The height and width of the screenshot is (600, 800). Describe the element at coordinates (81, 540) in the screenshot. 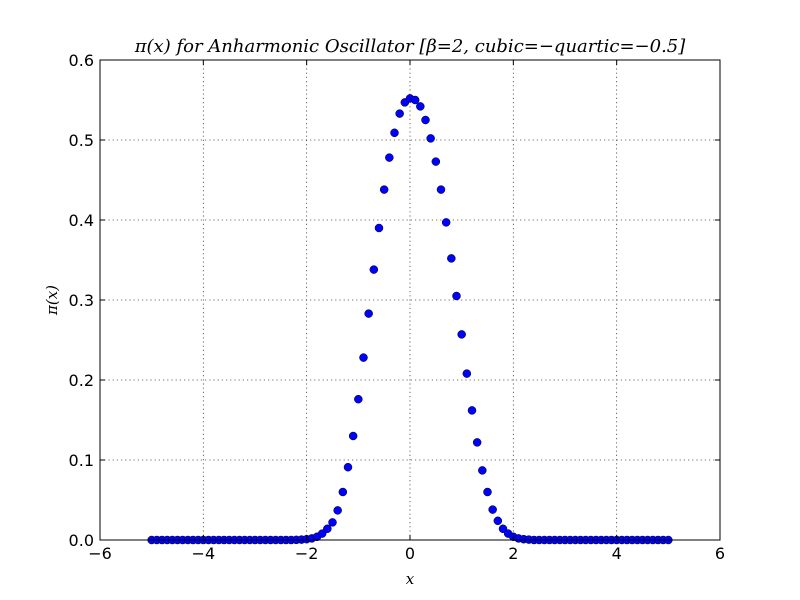

I see `y-tick-label: 0.0` at that location.